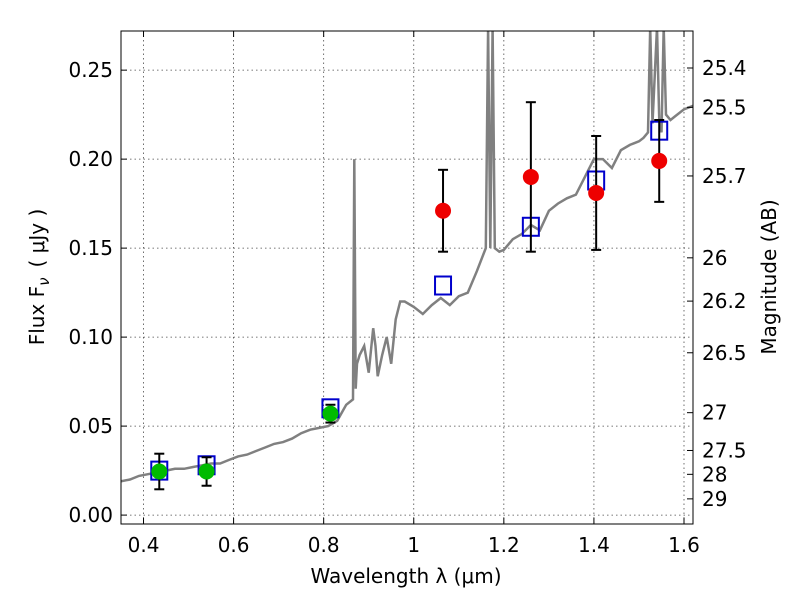  Describe the element at coordinates (90, 515) in the screenshot. I see `y-tick-label: 0.00` at that location.